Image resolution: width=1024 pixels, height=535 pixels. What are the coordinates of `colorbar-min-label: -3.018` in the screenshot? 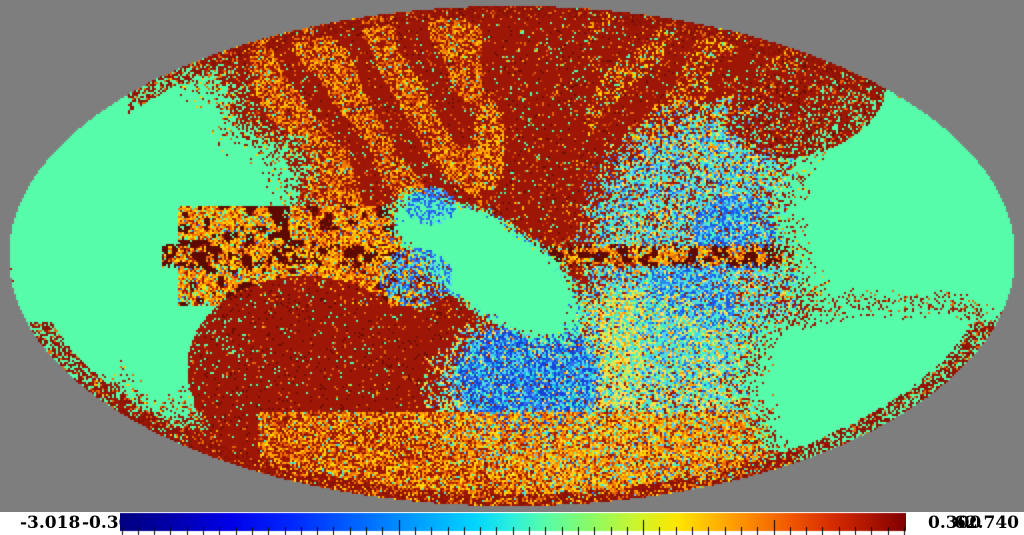 It's located at (50, 523).